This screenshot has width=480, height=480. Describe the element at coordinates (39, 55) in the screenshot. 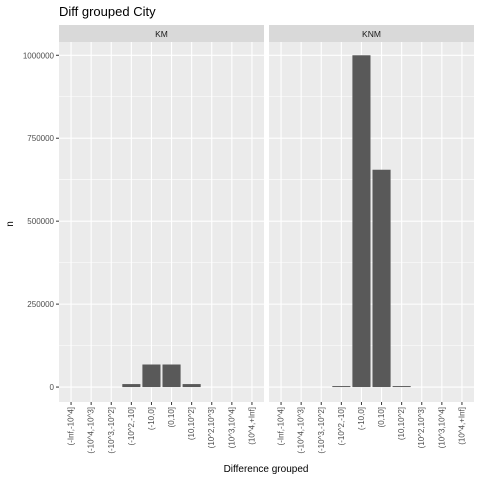

I see `y-tick-label: 1000000` at that location.